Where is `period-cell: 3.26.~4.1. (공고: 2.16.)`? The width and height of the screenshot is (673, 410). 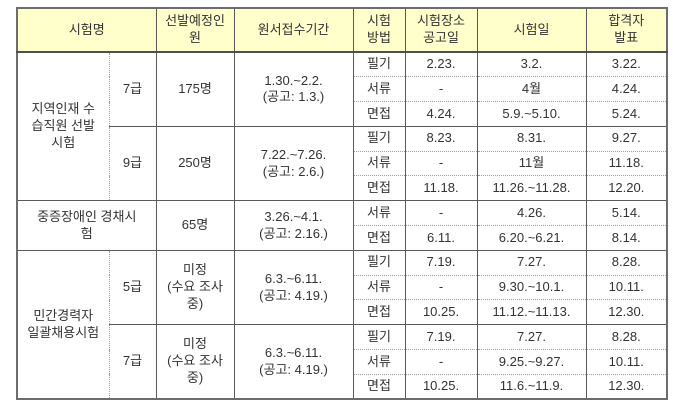
period-cell: 3.26.~4.1. (공고: 2.16.) is located at coordinates (293, 225).